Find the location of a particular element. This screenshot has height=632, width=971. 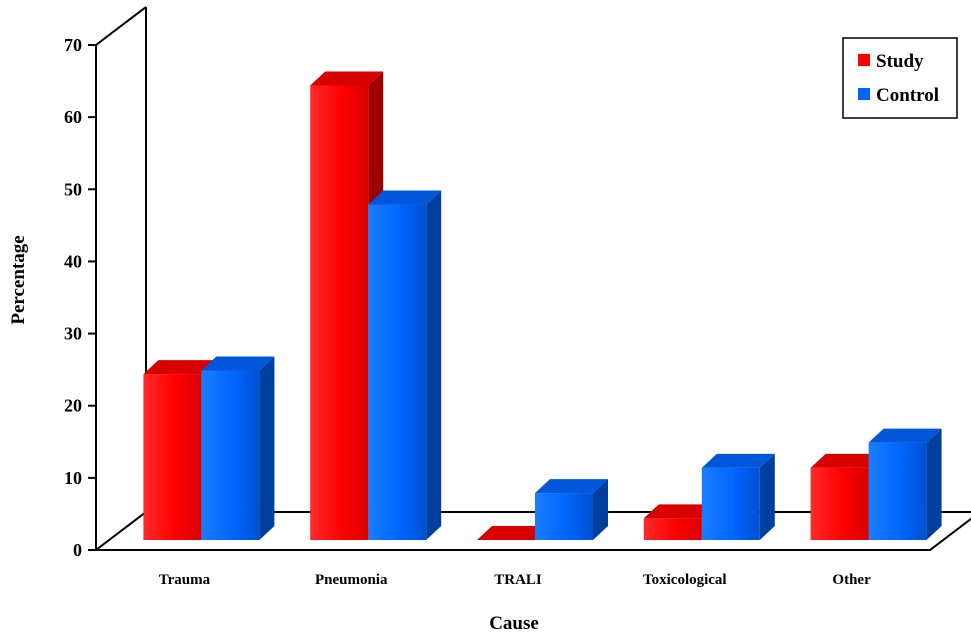

legend-item-study: Study is located at coordinates (891, 61).